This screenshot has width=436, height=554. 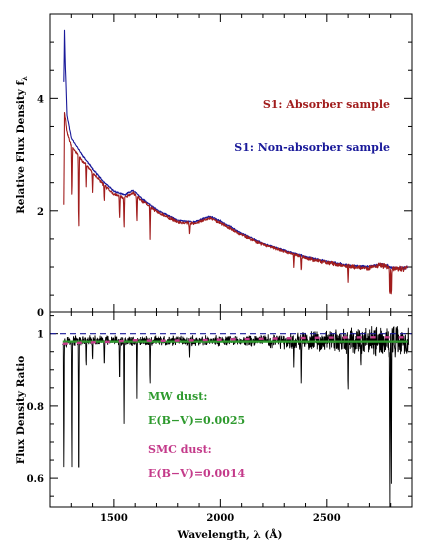 What do you see at coordinates (327, 518) in the screenshot?
I see `bottom-panel-x-tick-label: 2500` at bounding box center [327, 518].